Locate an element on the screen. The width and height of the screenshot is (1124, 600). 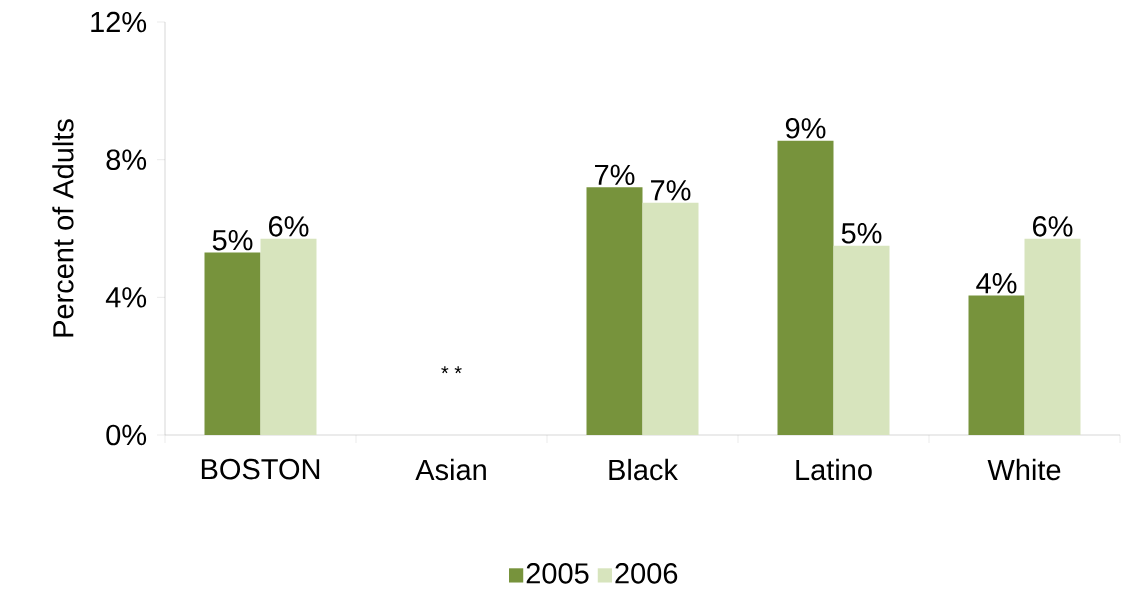
x-tick-label: BOSTON is located at coordinates (260, 469).